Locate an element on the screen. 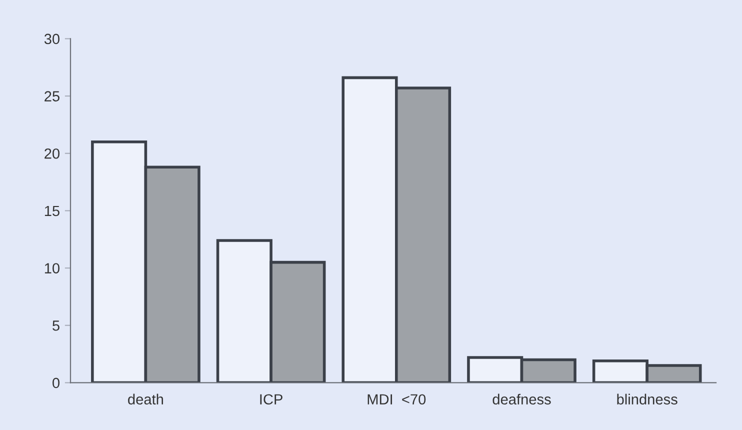  x-tick-label: ICP is located at coordinates (271, 399).